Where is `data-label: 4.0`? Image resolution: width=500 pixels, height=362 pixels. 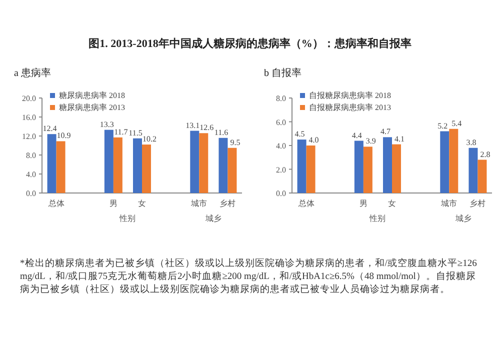 data-label: 4.0 is located at coordinates (313, 140).